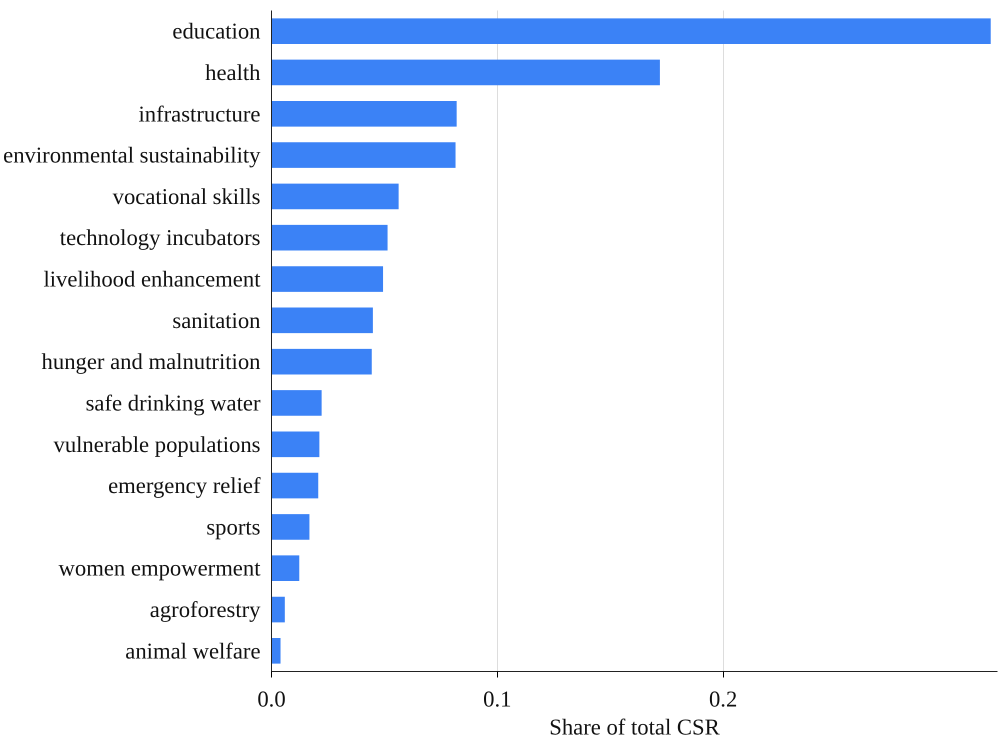 This screenshot has height=742, width=999. What do you see at coordinates (216, 320) in the screenshot?
I see `y-tick-label: sanitation` at bounding box center [216, 320].